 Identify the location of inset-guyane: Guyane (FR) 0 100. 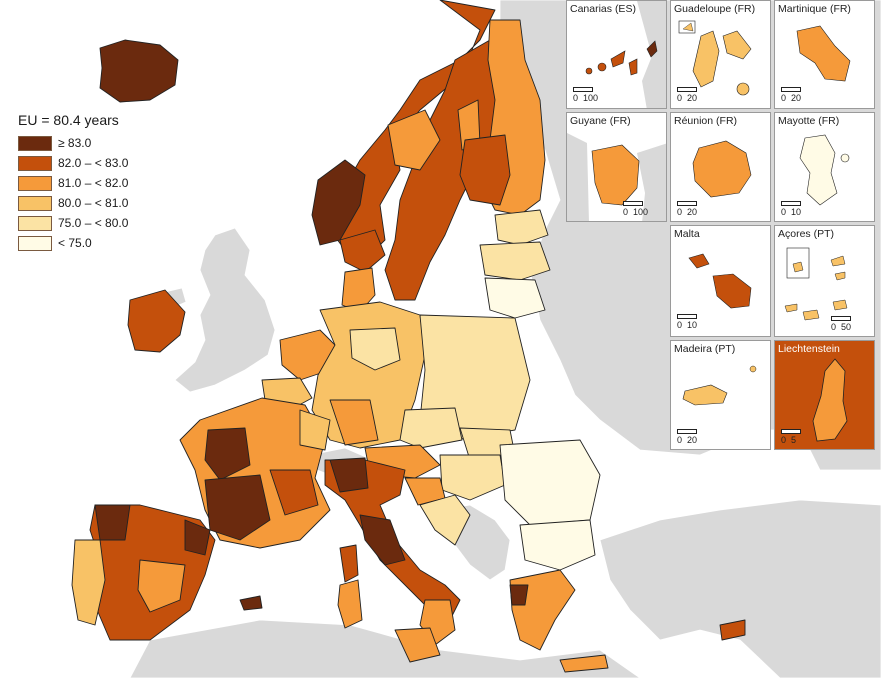
(616, 167).